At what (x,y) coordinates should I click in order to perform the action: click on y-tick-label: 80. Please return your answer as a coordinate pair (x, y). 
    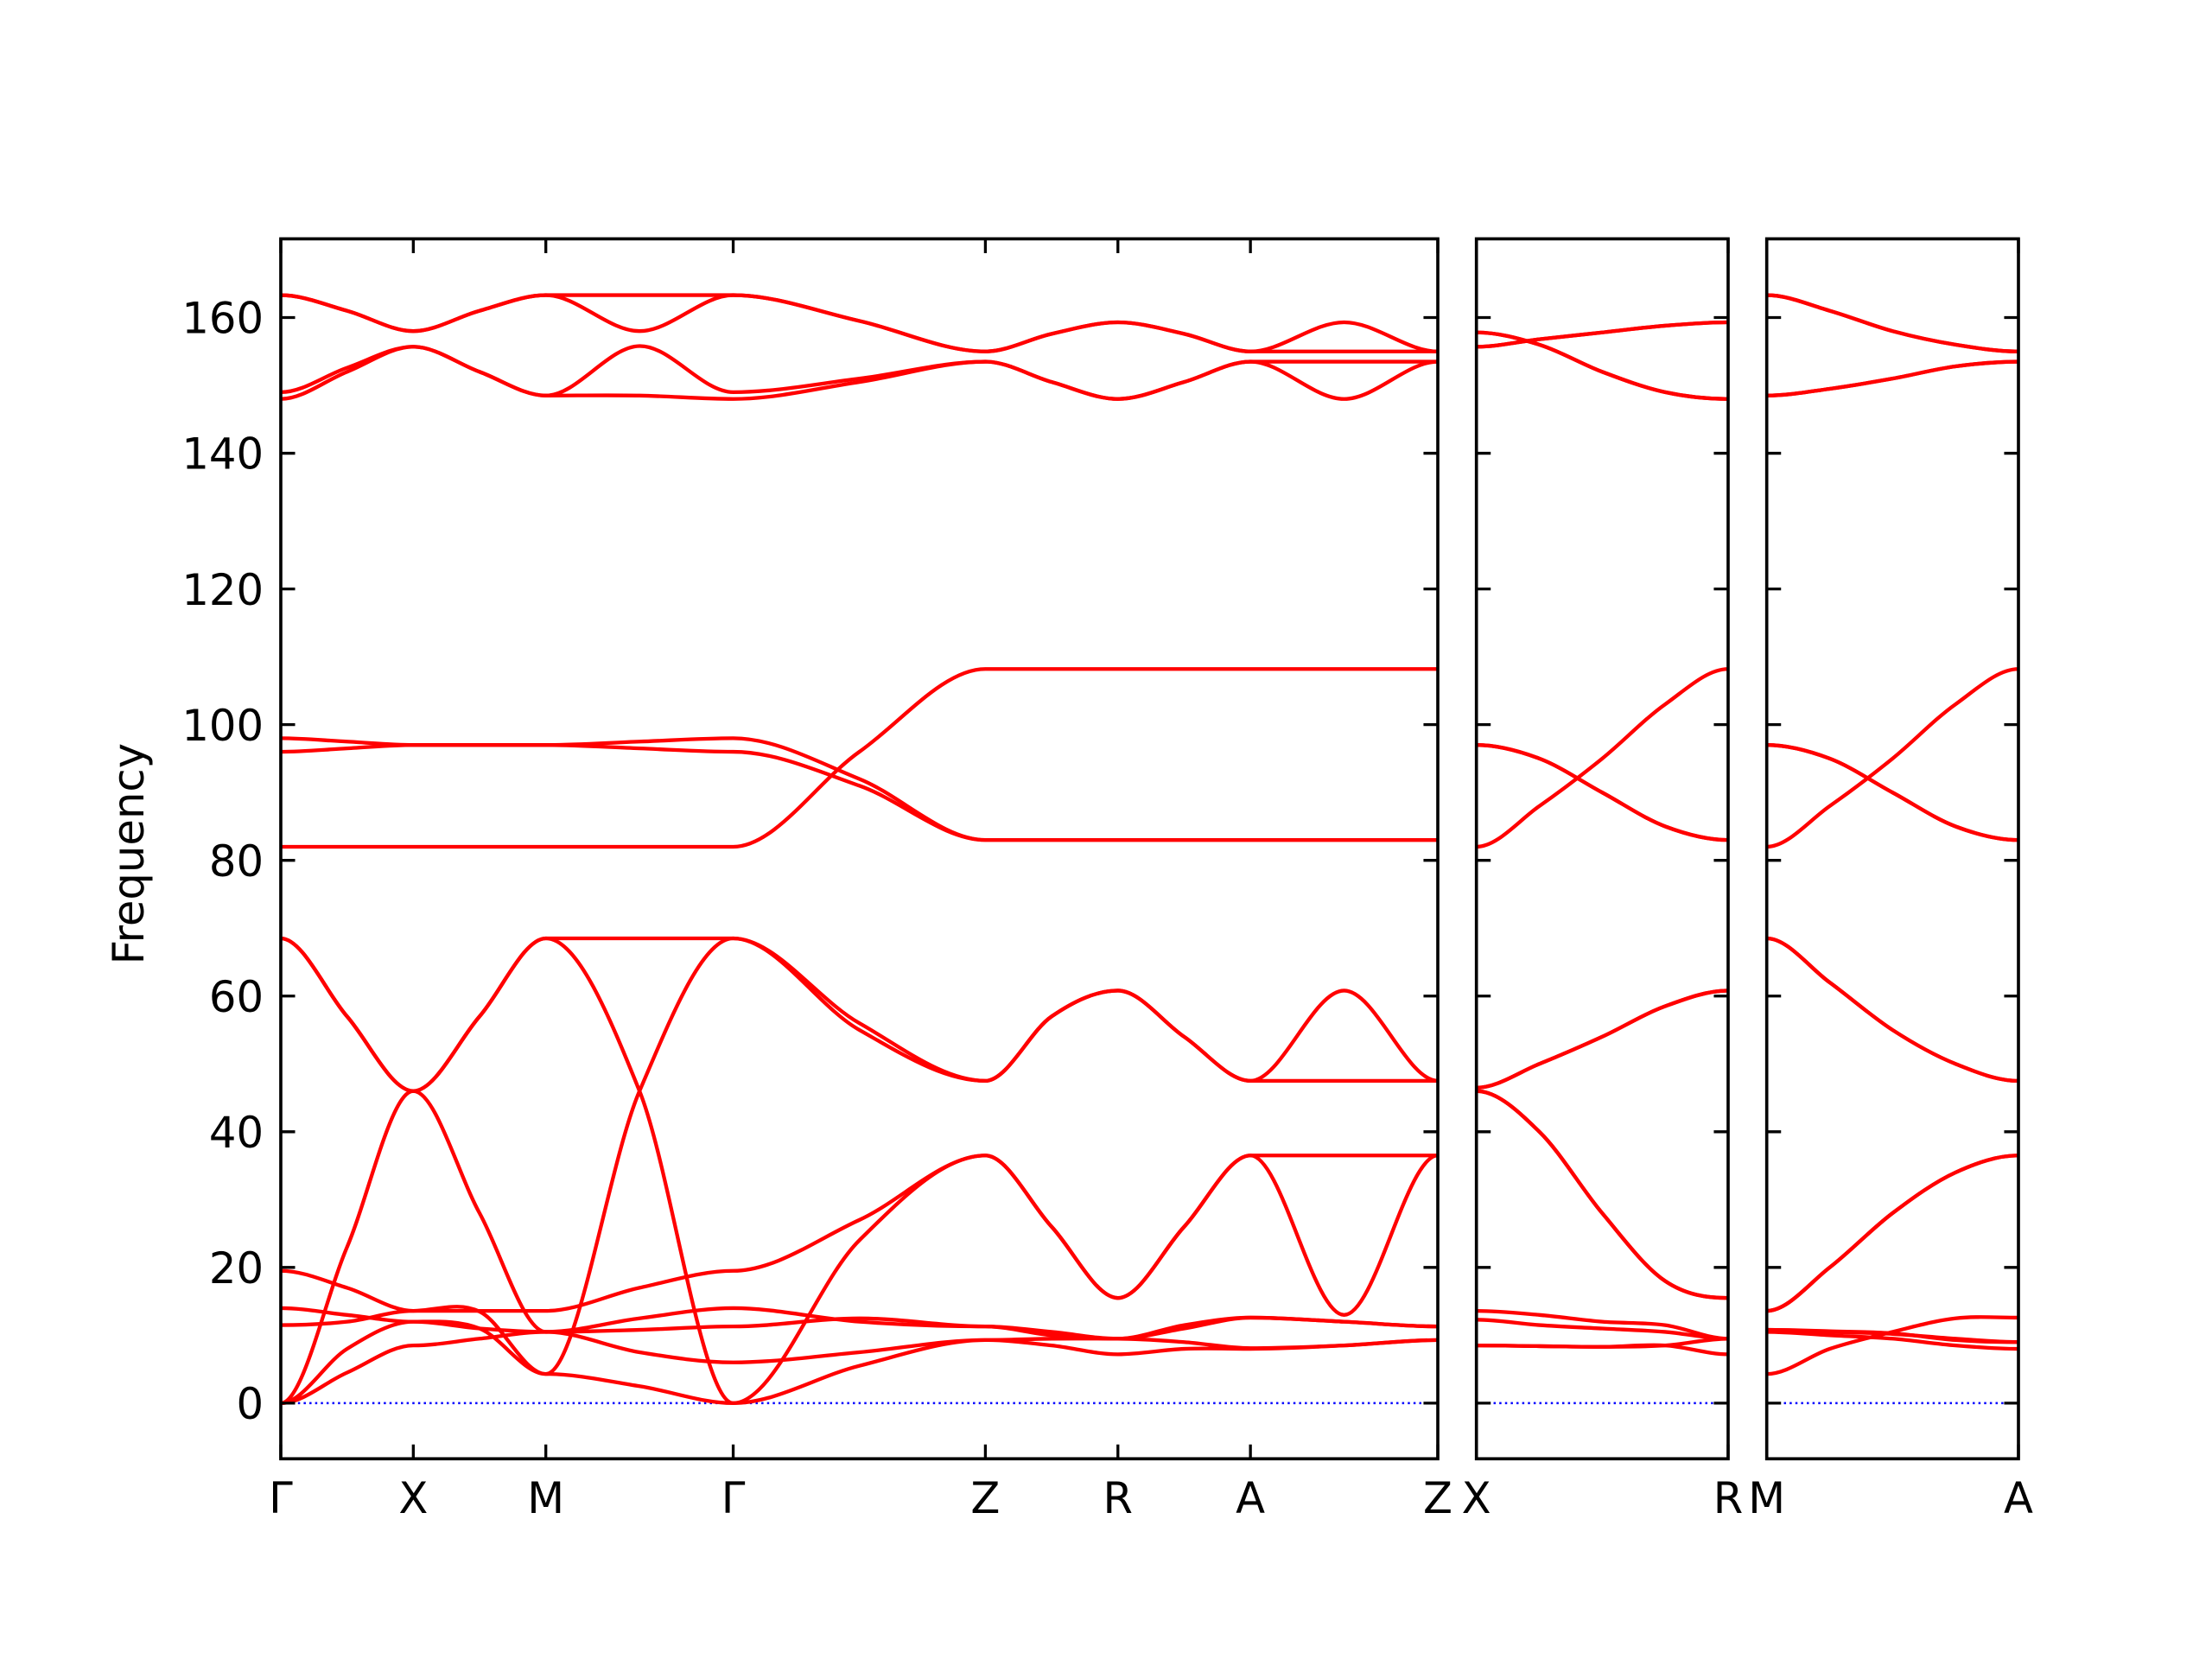
    Looking at the image, I should click on (236, 861).